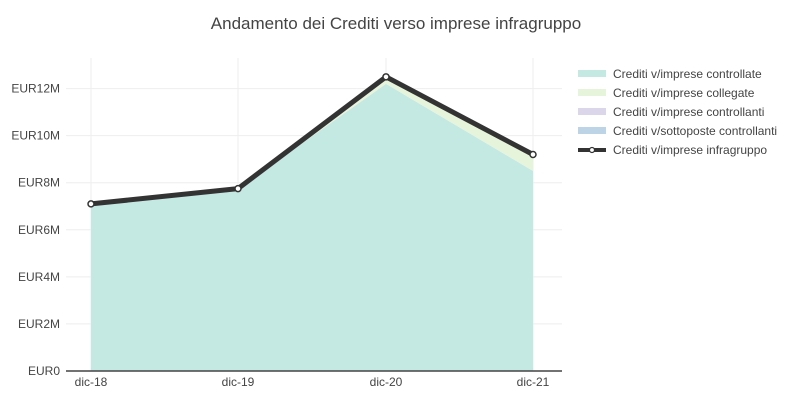  Describe the element at coordinates (39, 183) in the screenshot. I see `y-tick-label: EUR8M` at that location.